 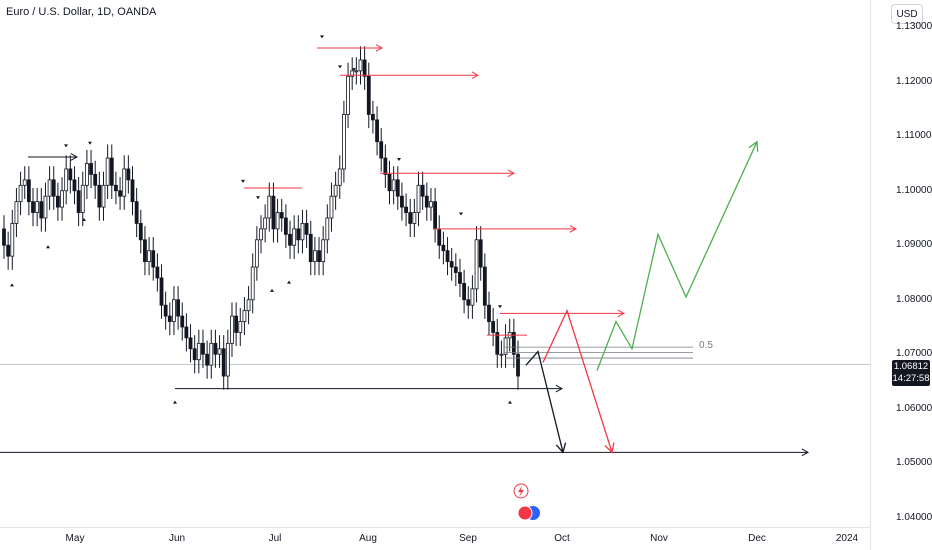 What do you see at coordinates (659, 538) in the screenshot?
I see `time-tick-label: Nov` at bounding box center [659, 538].